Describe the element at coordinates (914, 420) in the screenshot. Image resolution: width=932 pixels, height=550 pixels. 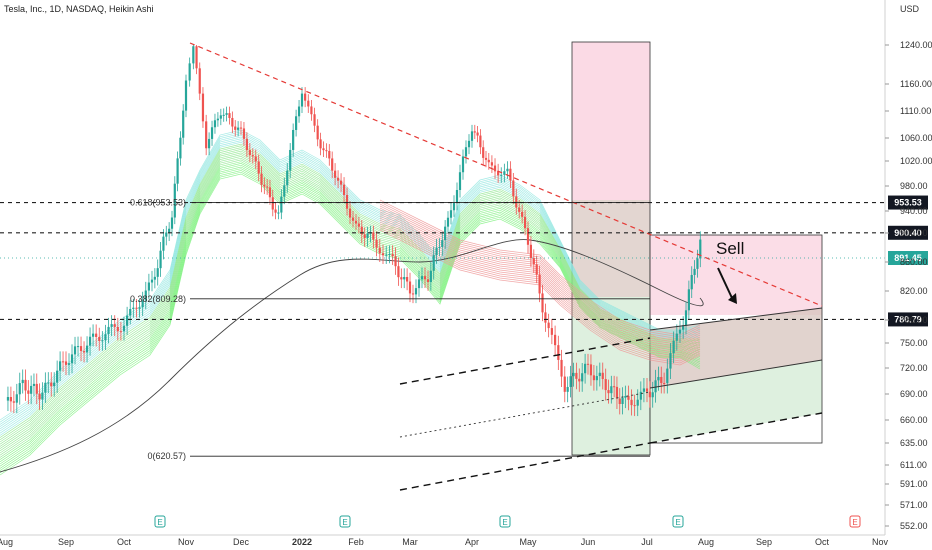
I see `y-tick-label: 660.00` at that location.